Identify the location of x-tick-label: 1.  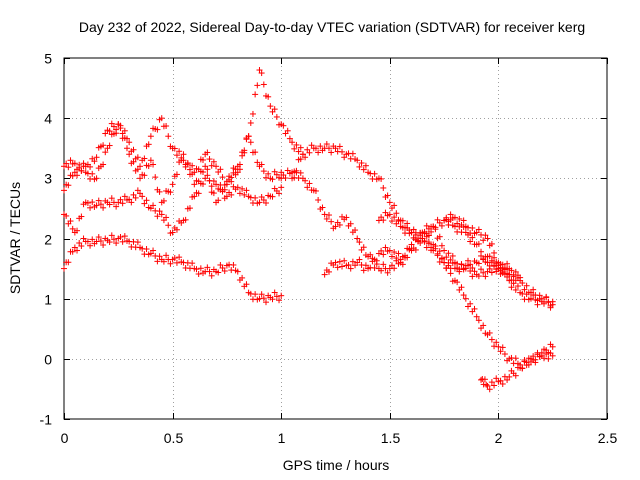
(282, 438).